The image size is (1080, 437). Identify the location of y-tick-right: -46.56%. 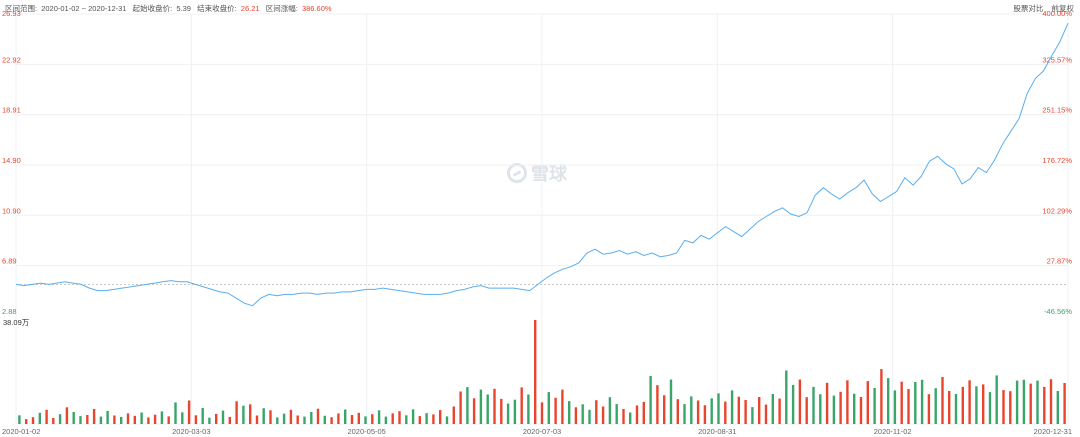
(1058, 311).